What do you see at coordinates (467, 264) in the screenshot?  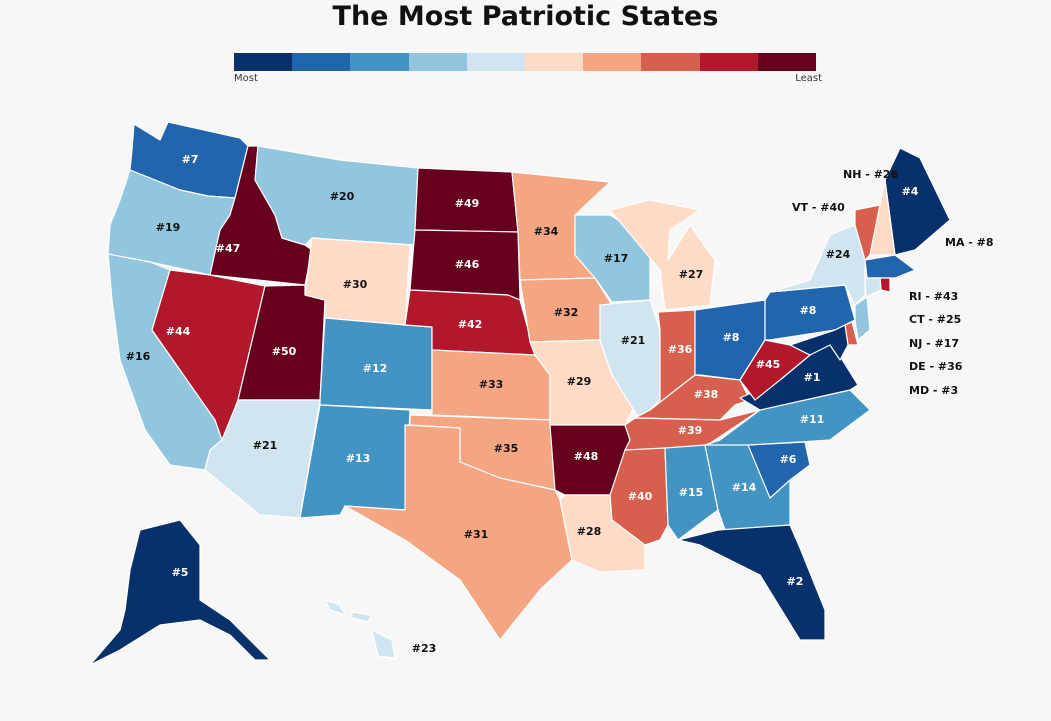 I see `state-rank-label-sd: #46` at bounding box center [467, 264].